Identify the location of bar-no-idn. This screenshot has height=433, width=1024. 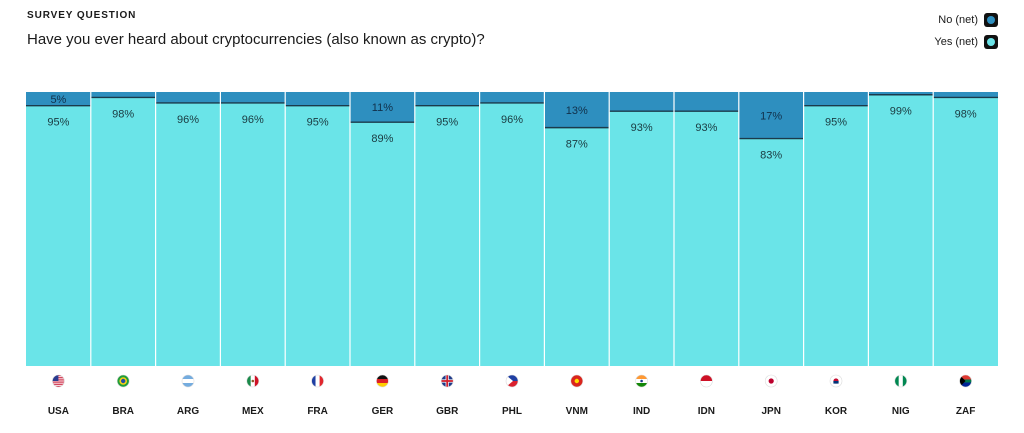
(706, 102).